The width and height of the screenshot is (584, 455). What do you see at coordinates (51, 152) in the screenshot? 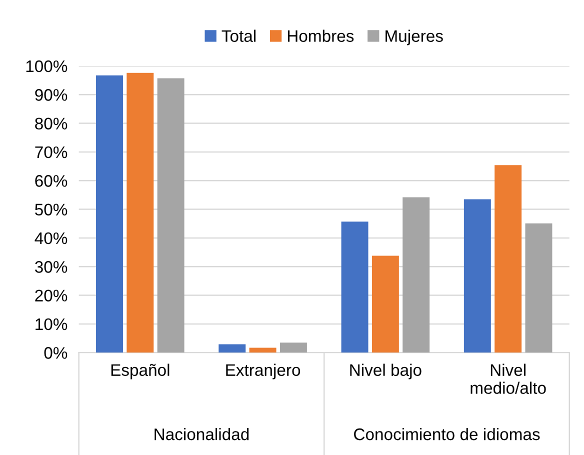
I see `y-tick-label: 70%` at bounding box center [51, 152].